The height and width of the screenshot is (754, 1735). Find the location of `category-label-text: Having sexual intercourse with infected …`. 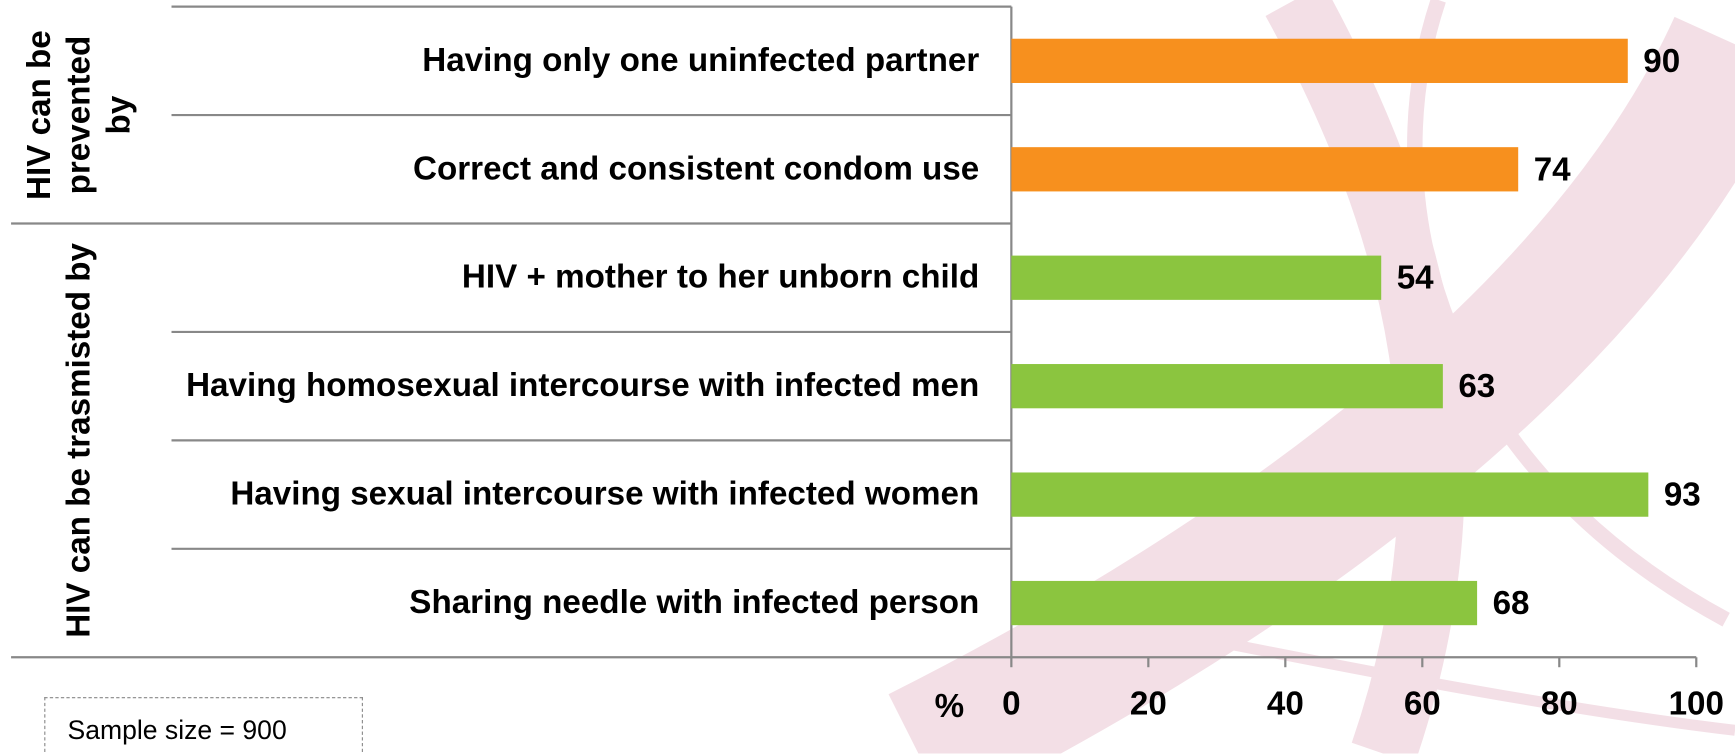

category-label-text: Having sexual intercourse with infected … is located at coordinates (605, 494).